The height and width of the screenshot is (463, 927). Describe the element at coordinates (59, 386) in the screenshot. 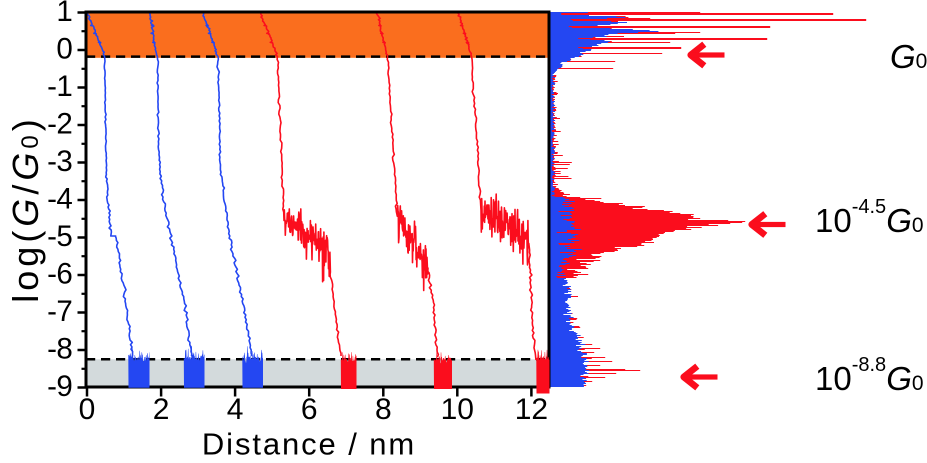

I see `svg-text: -9` at that location.